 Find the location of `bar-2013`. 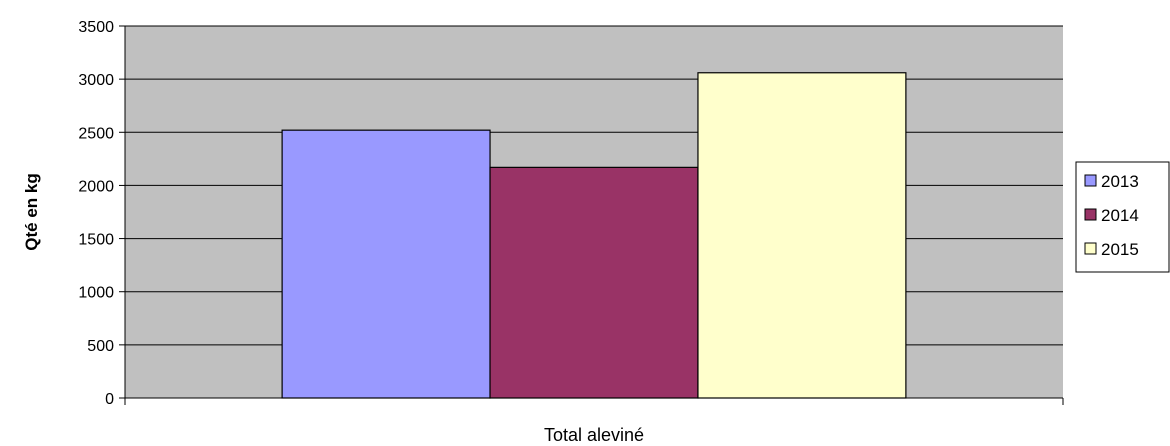

bar-2013 is located at coordinates (386, 264).